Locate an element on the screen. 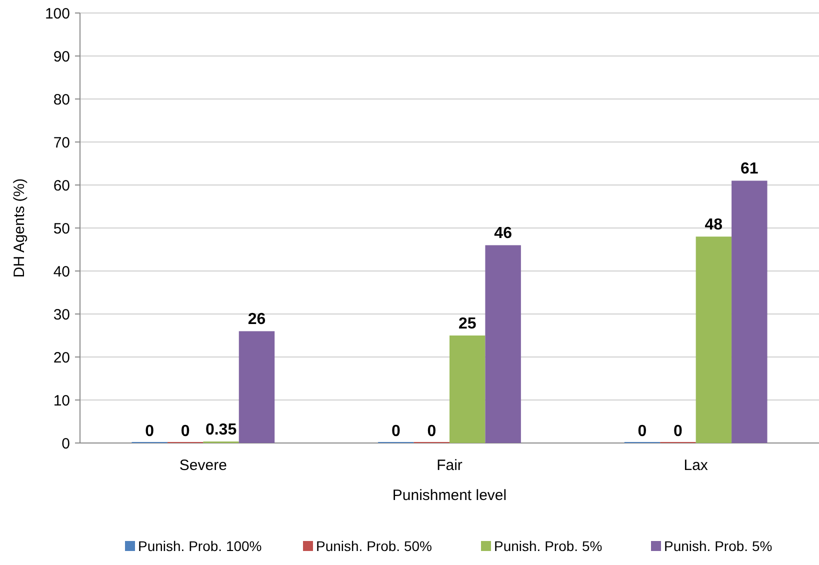 The width and height of the screenshot is (819, 565). y-tick-label: 10 is located at coordinates (61, 401).